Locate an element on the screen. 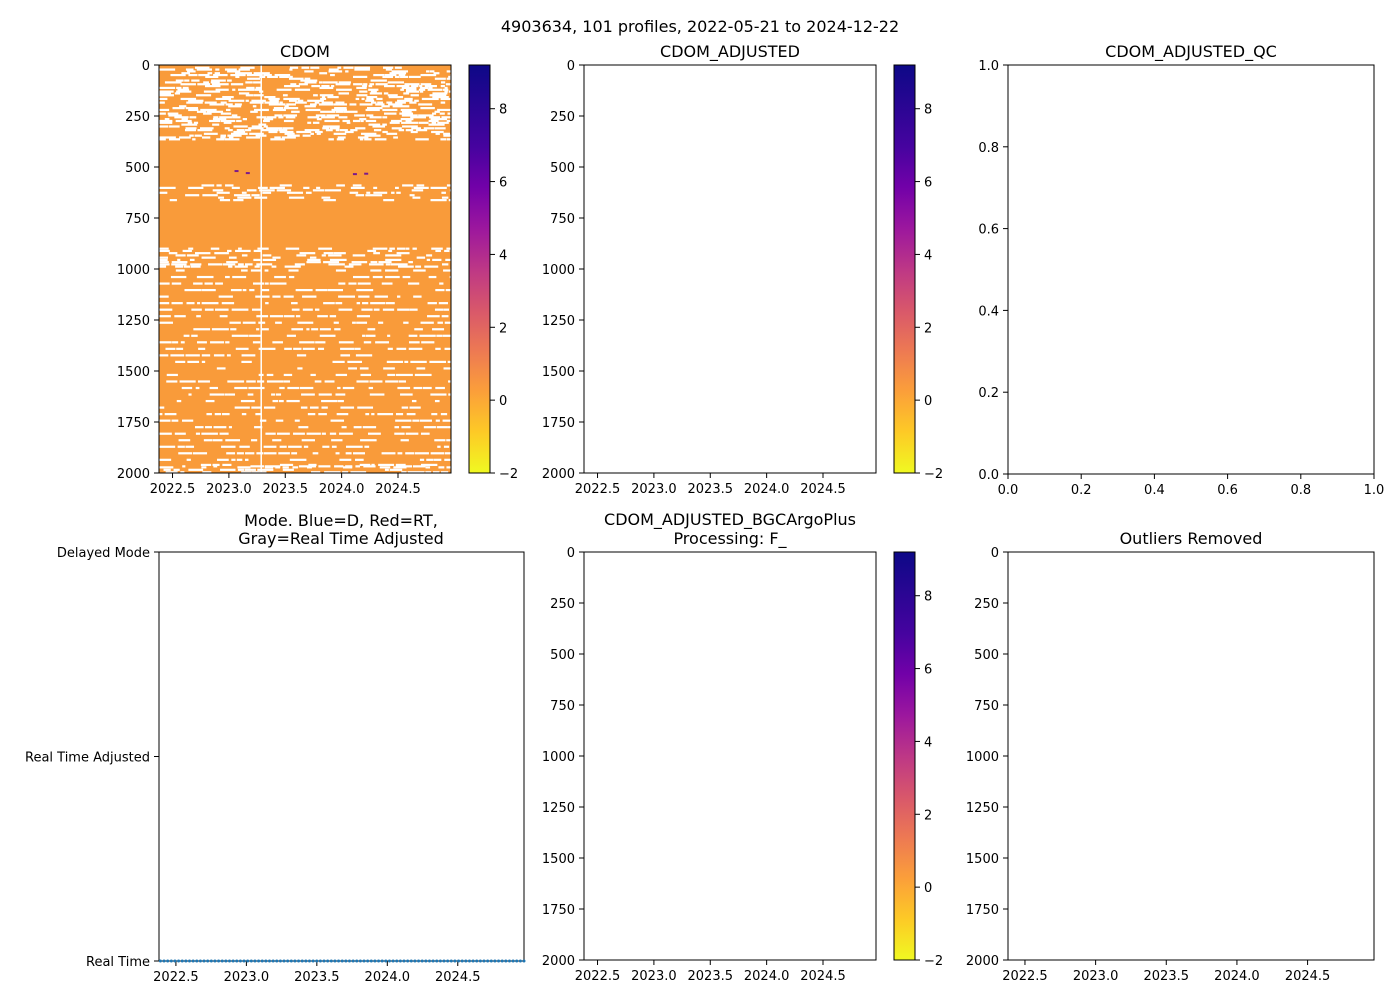 The image size is (1400, 1000). cdom-ytick-label: 500 is located at coordinates (137, 168).